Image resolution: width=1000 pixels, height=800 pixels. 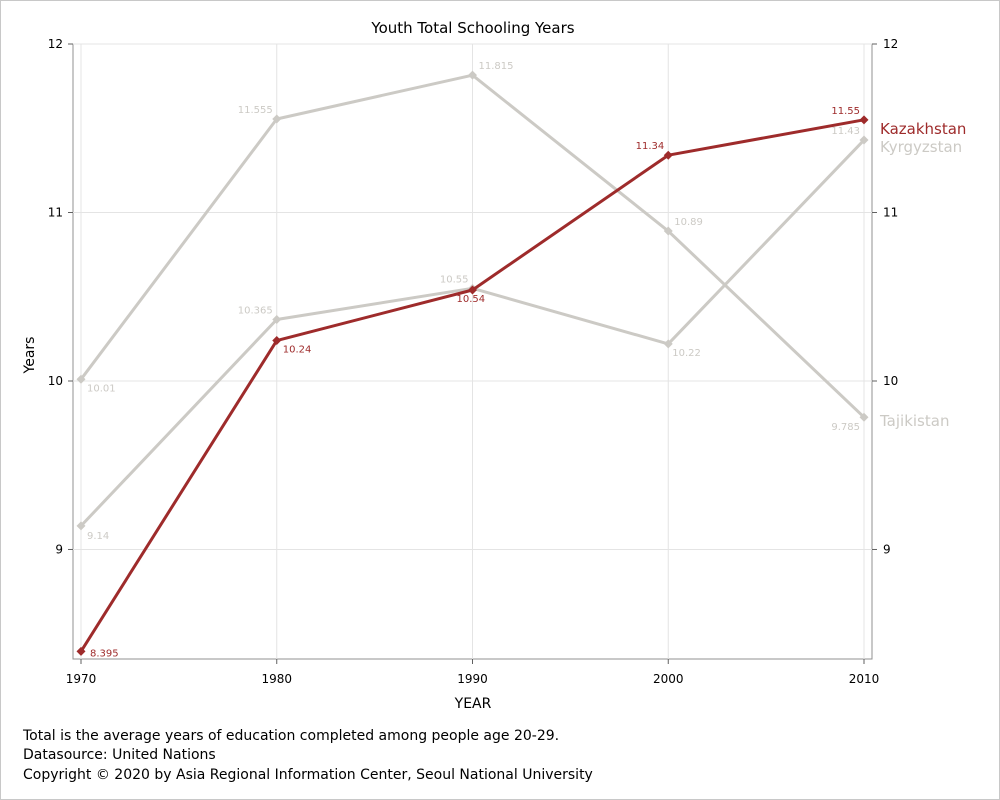 What do you see at coordinates (471, 299) in the screenshot?
I see `data-label: 10.54` at bounding box center [471, 299].